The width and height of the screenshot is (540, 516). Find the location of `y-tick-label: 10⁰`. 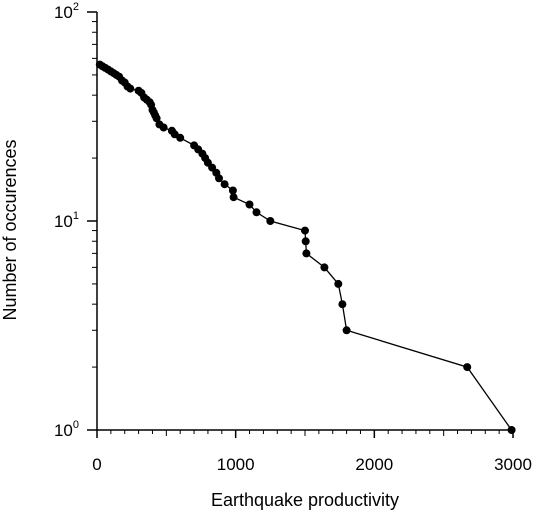

y-tick-label: 10⁰ is located at coordinates (66, 429).